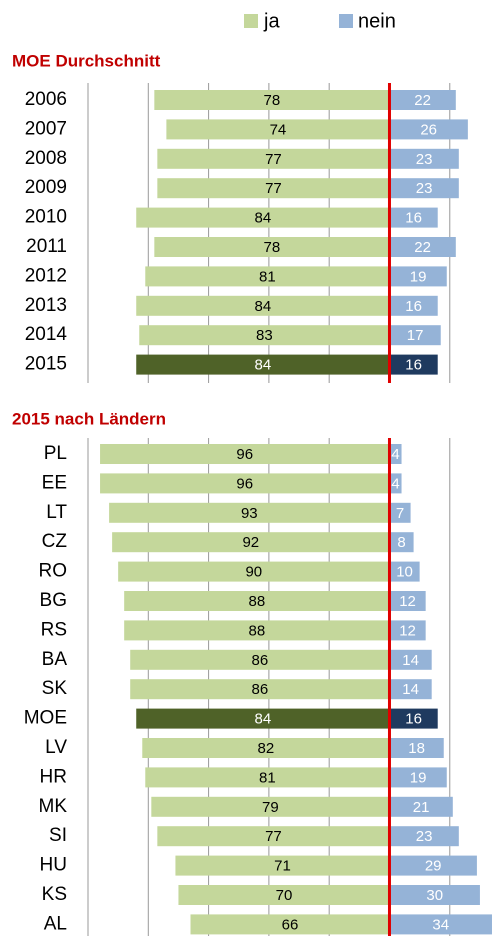 This screenshot has width=504, height=936. What do you see at coordinates (377, 21) in the screenshot?
I see `legend-label: nein` at bounding box center [377, 21].